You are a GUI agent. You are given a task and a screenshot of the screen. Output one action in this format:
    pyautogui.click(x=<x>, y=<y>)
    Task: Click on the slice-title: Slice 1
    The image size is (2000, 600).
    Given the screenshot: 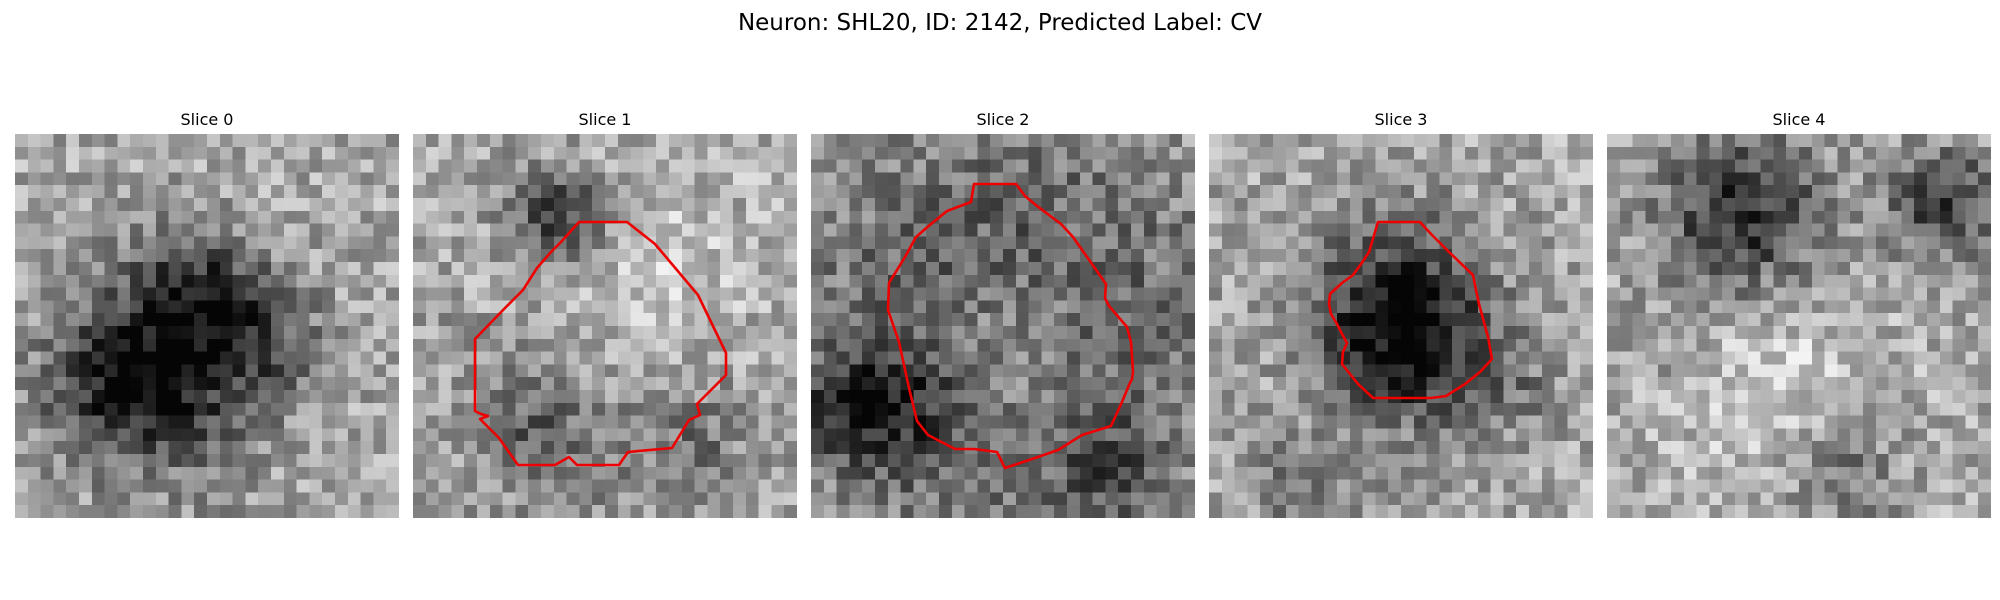 What is the action you would take?
    pyautogui.click(x=605, y=119)
    